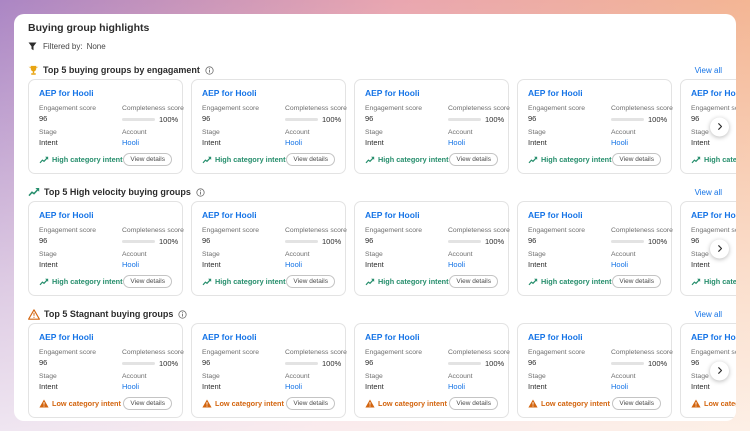 This screenshot has width=750, height=431. Describe the element at coordinates (413, 159) in the screenshot. I see `category-intent-label: High category intent` at that location.